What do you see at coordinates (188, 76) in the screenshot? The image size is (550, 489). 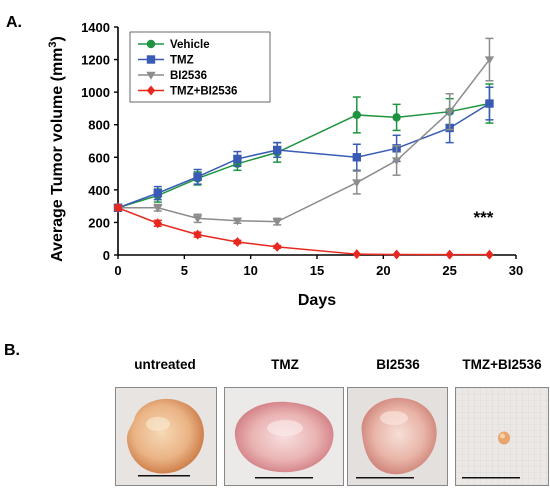 I see `legend-label-bi2536: BI2536` at bounding box center [188, 76].